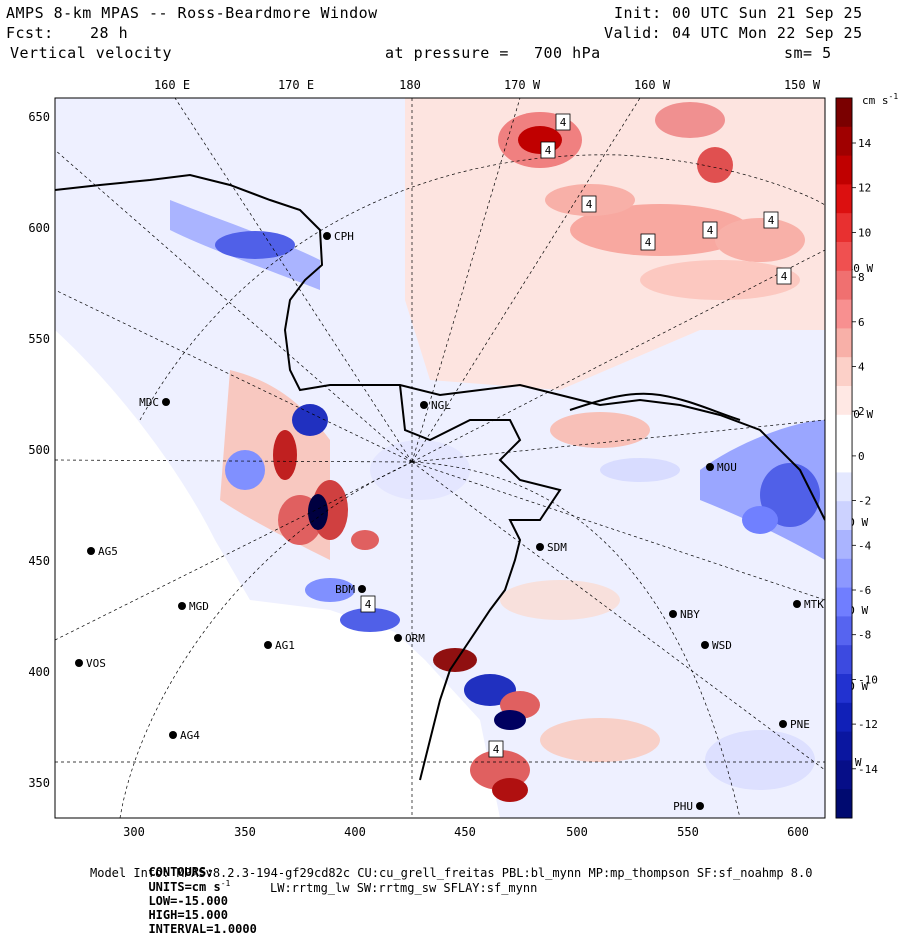  What do you see at coordinates (190, 735) in the screenshot?
I see `svg-text: AG4` at bounding box center [190, 735].